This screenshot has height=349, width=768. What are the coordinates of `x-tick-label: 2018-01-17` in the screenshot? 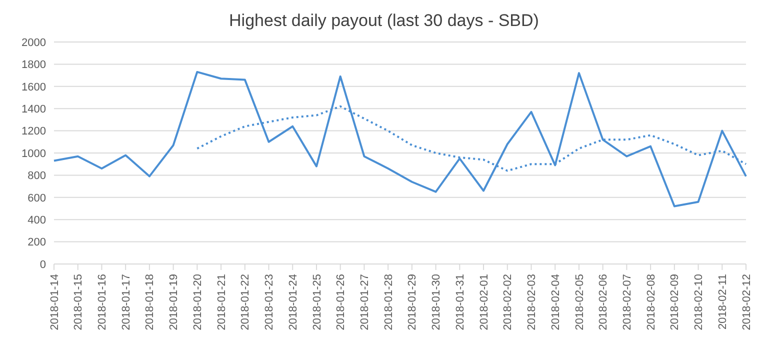 It's located at (126, 302).